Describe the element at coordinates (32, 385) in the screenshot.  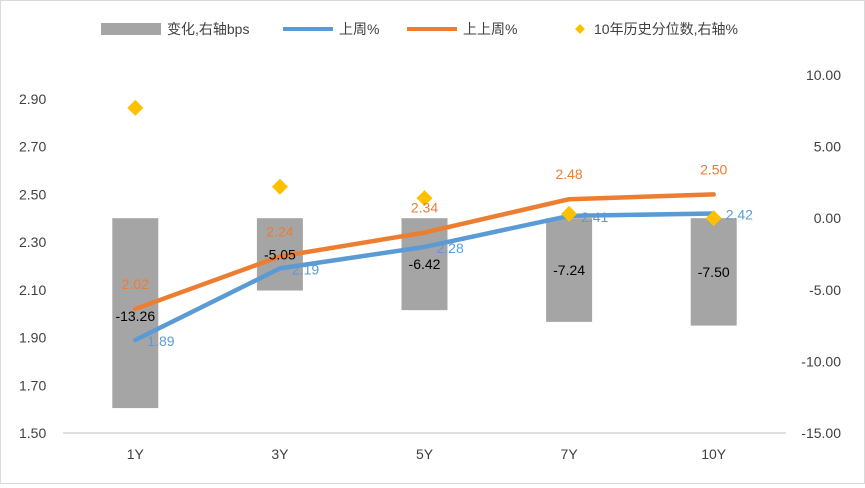
I see `left-axis-tick-label: 1.70` at that location.